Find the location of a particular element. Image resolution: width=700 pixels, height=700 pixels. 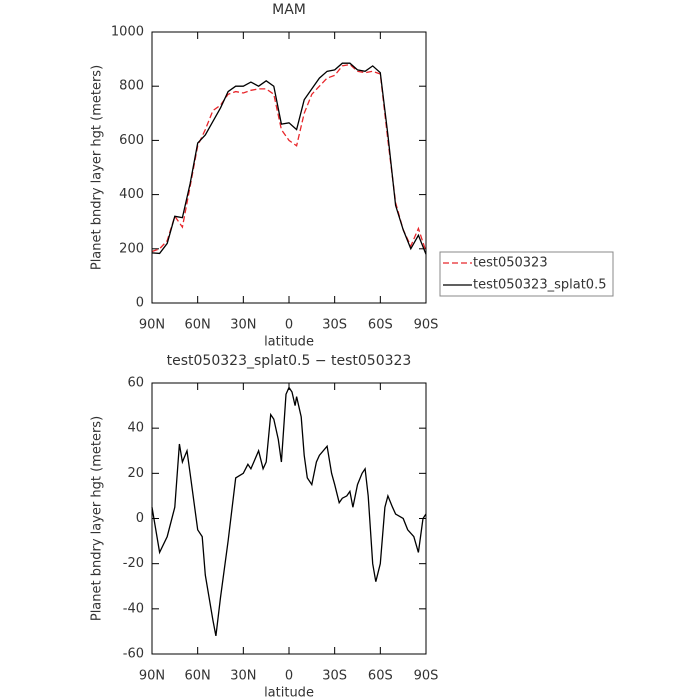

y-tick-label: 200 is located at coordinates (131, 248).